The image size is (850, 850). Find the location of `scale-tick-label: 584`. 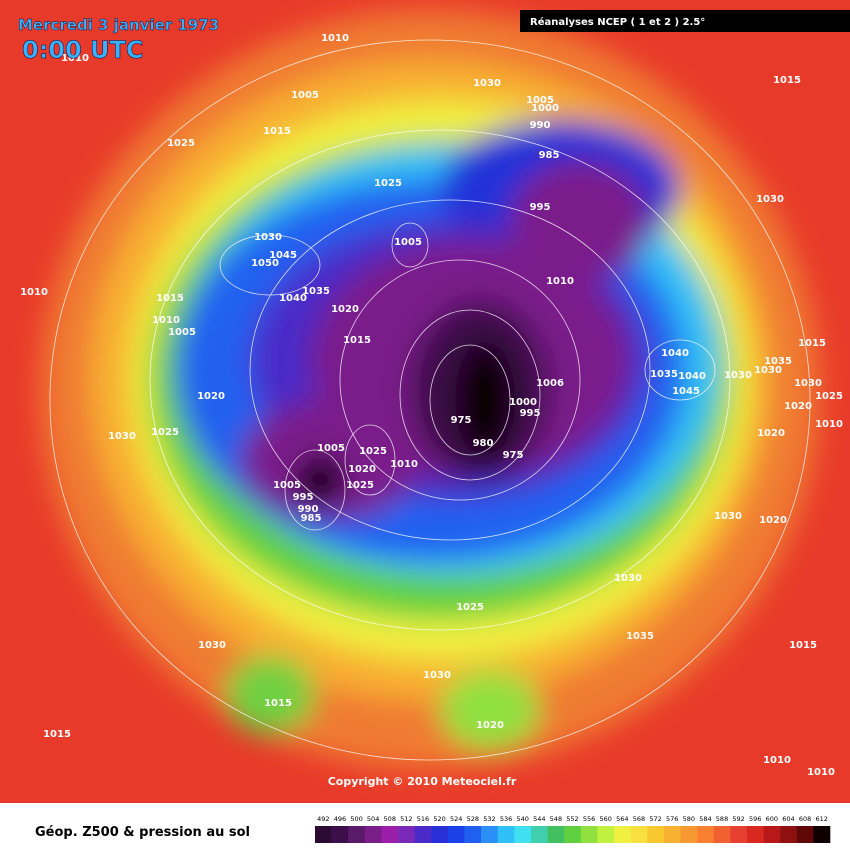

scale-tick-label: 584 is located at coordinates (705, 819).